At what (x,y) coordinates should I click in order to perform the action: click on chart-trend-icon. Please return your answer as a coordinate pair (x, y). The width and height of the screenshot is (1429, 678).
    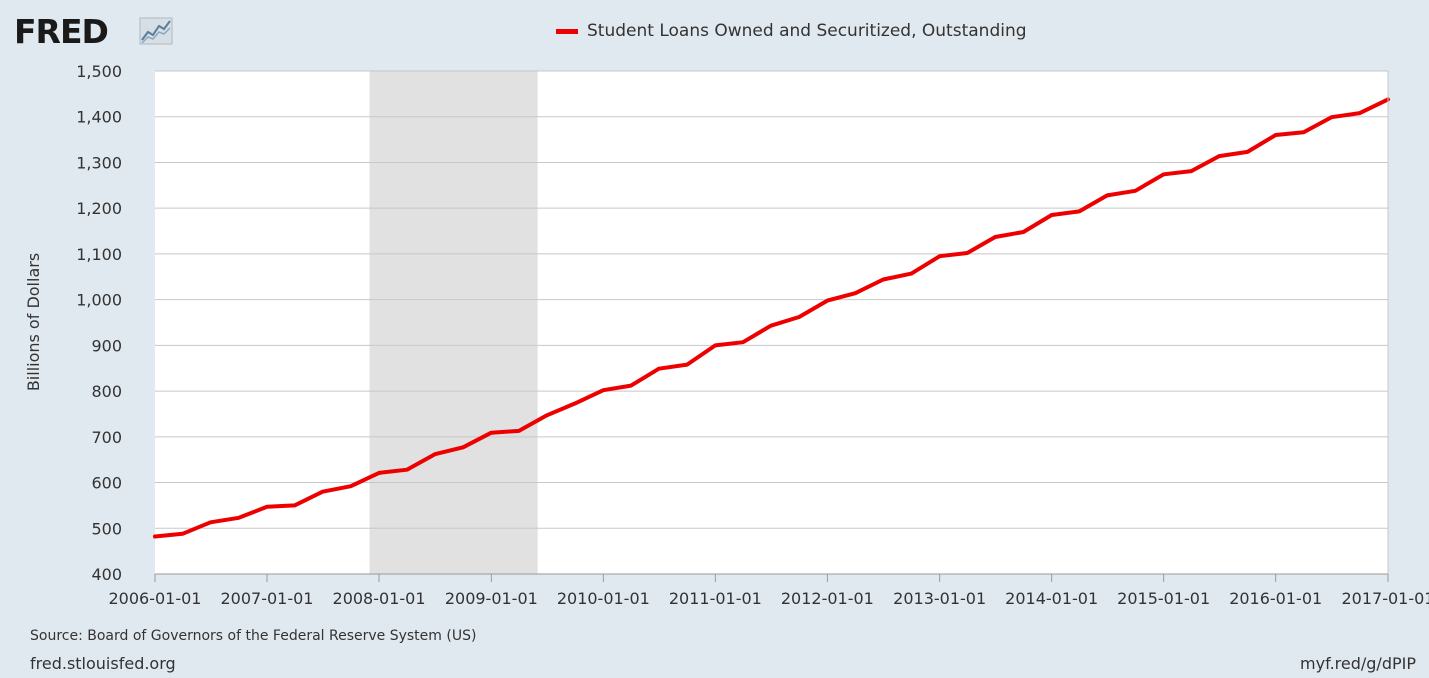
    Looking at the image, I should click on (156, 31).